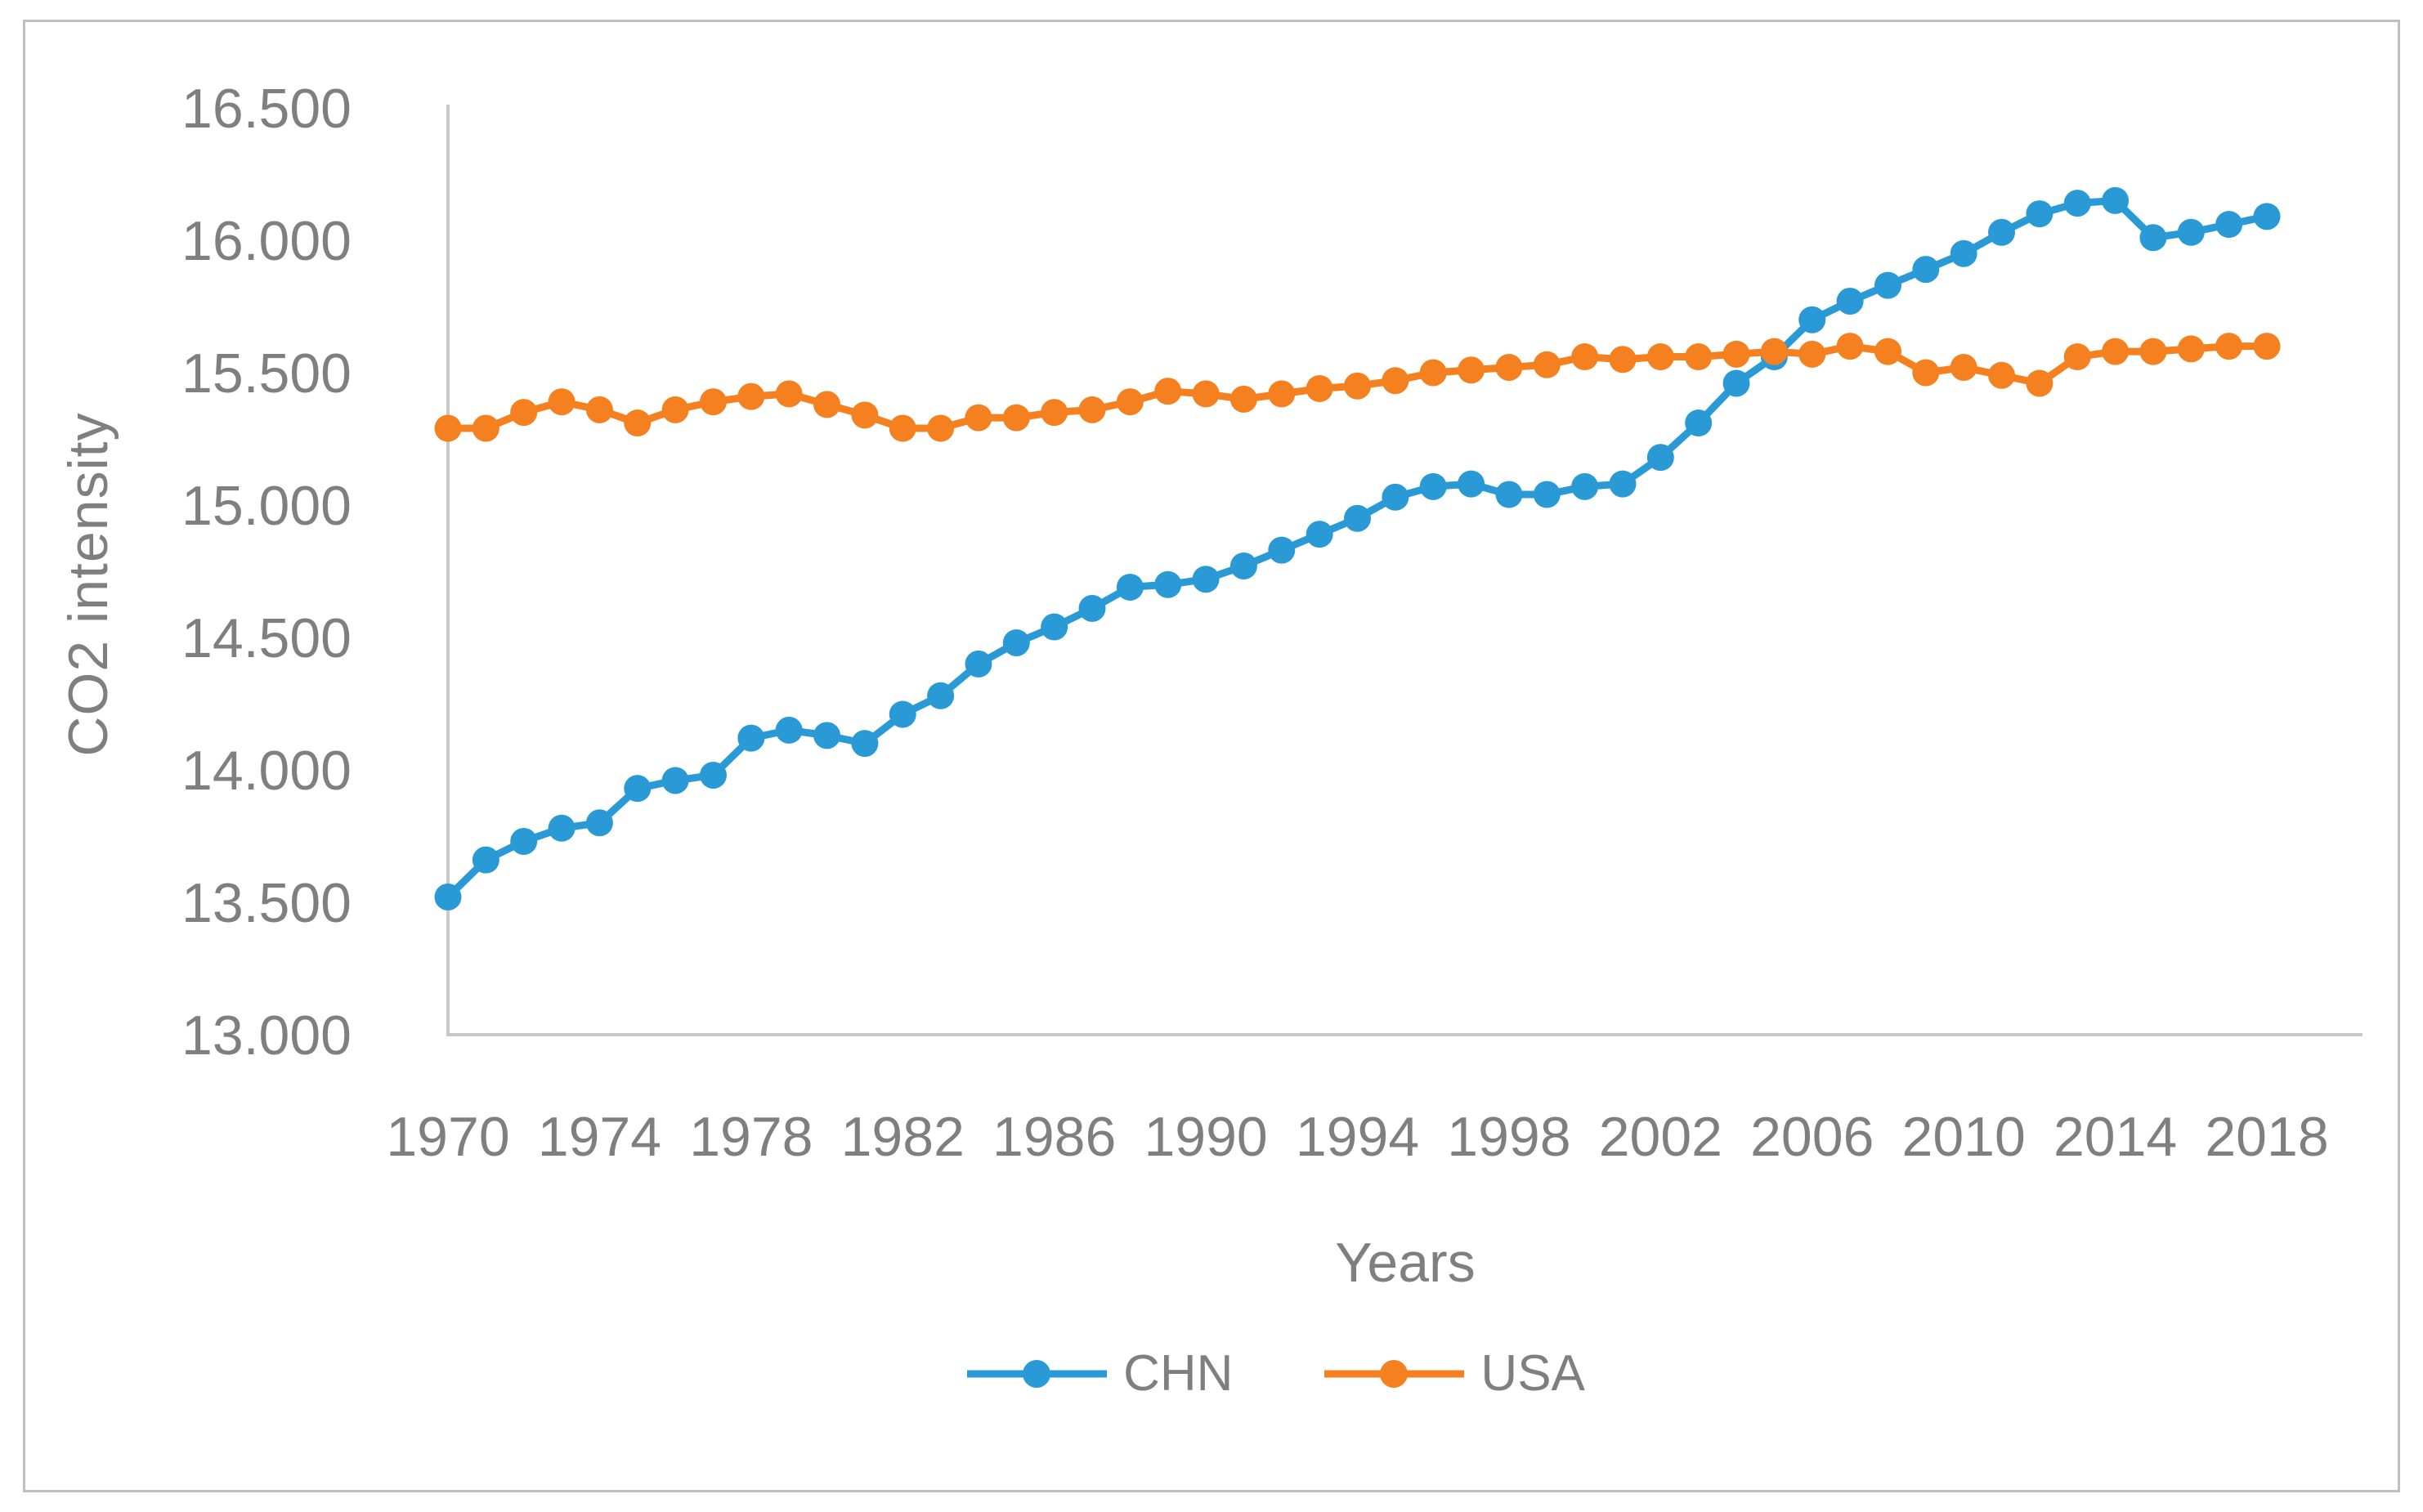  I want to click on legend-item-chn: CHN, so click(1099, 1373).